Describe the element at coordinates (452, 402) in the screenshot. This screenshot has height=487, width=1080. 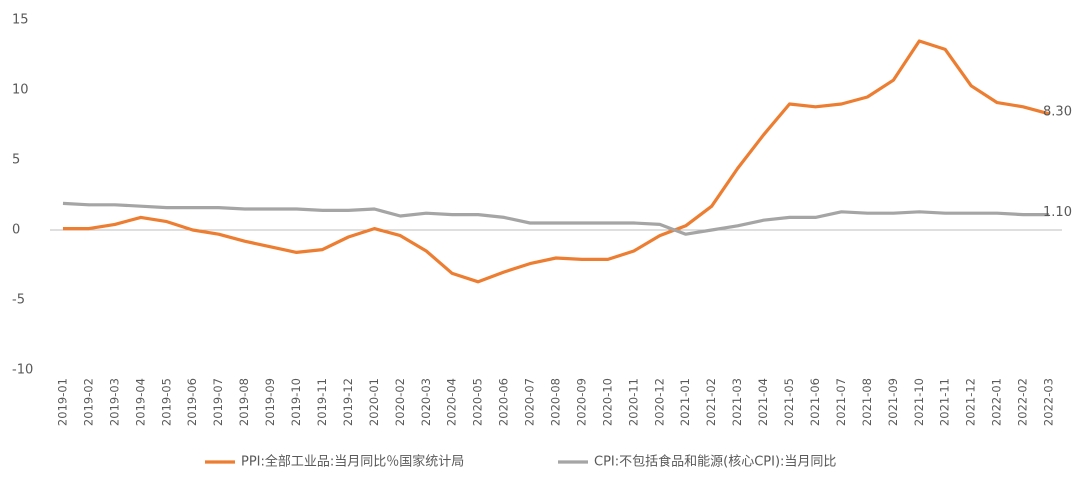
I see `x-tick-label: 2020-04` at that location.